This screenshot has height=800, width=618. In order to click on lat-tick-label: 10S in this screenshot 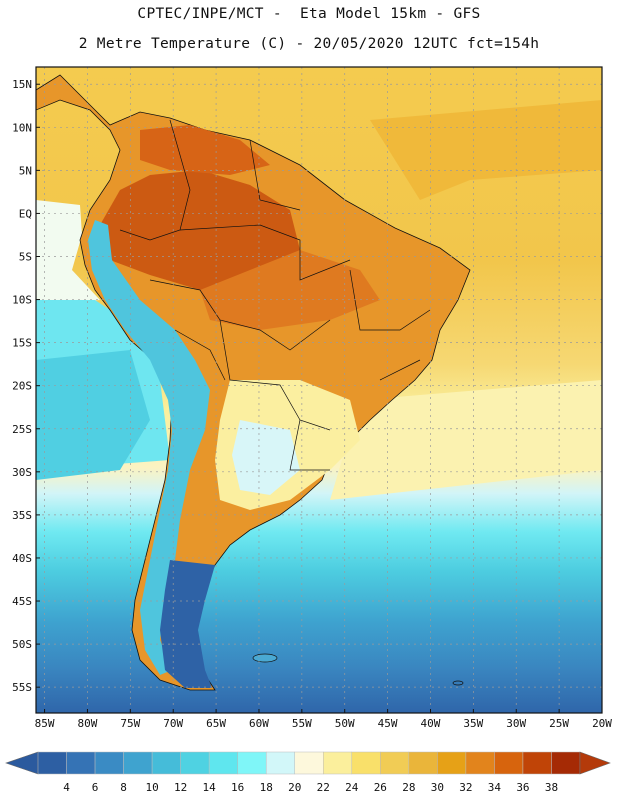, I will do `click(22, 300)`.